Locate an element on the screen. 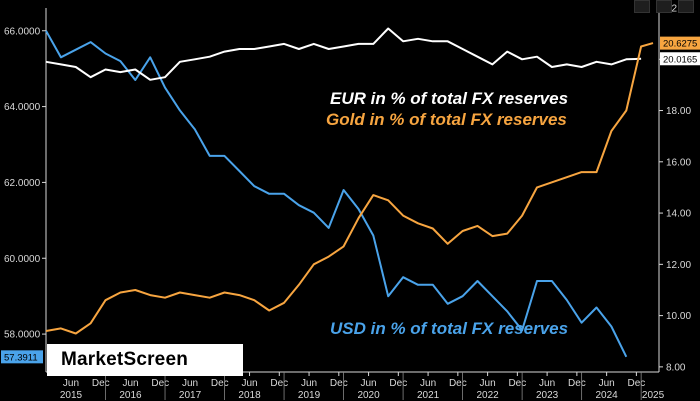 Image resolution: width=700 pixels, height=401 pixels. eur-last-value-label: 20.0165 is located at coordinates (680, 59).